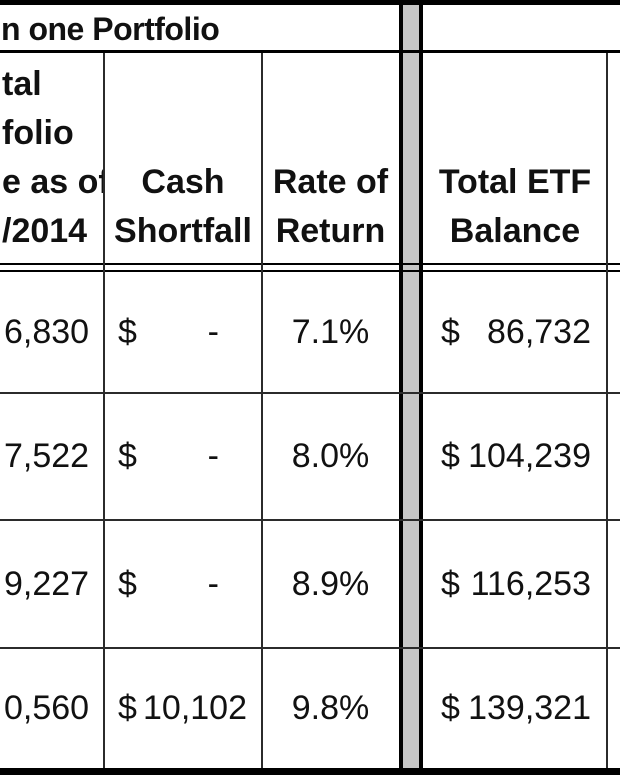 The width and height of the screenshot is (620, 775). What do you see at coordinates (614, 158) in the screenshot?
I see `header-cutoff-cell` at bounding box center [614, 158].